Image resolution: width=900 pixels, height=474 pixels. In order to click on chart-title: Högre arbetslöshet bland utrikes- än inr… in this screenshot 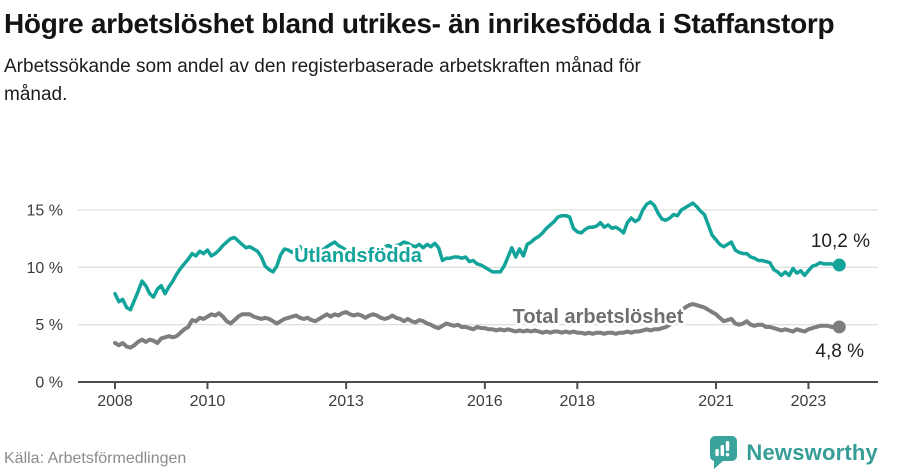, I will do `click(419, 23)`.